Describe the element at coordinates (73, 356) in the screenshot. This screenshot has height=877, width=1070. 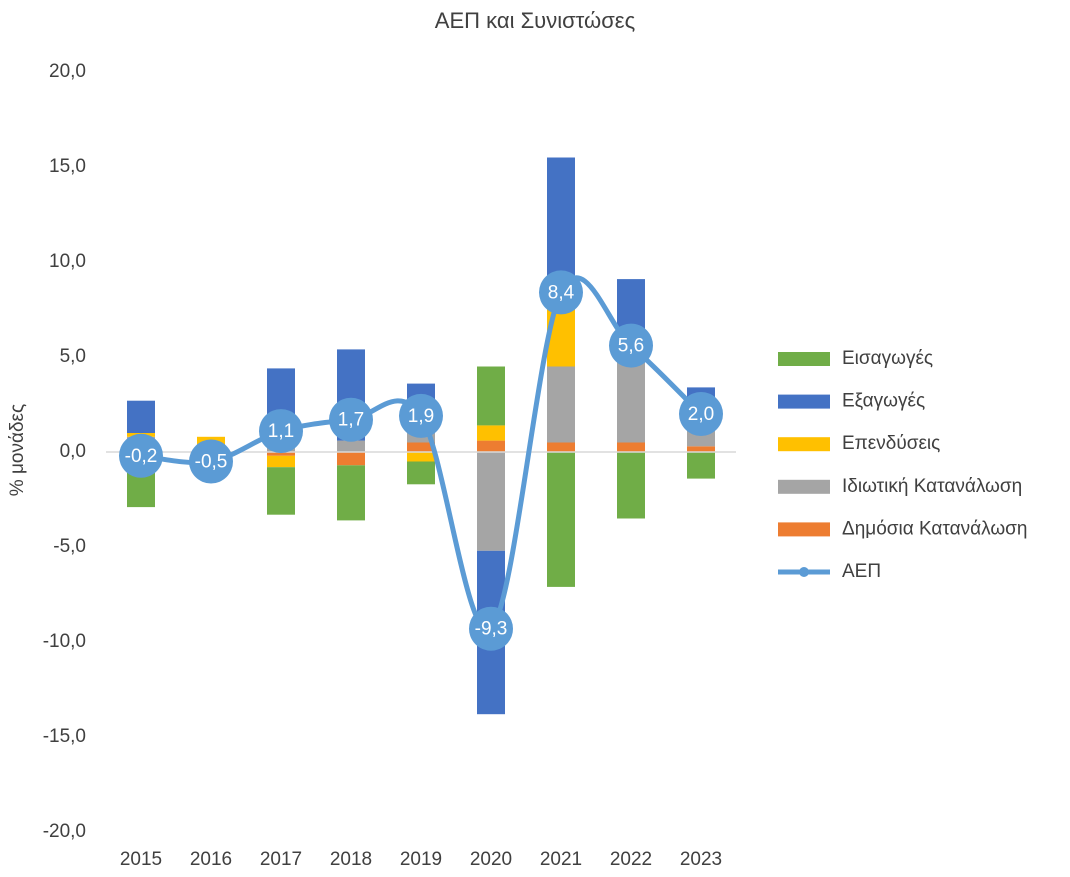
I see `y-tick-label: 5,0` at that location.